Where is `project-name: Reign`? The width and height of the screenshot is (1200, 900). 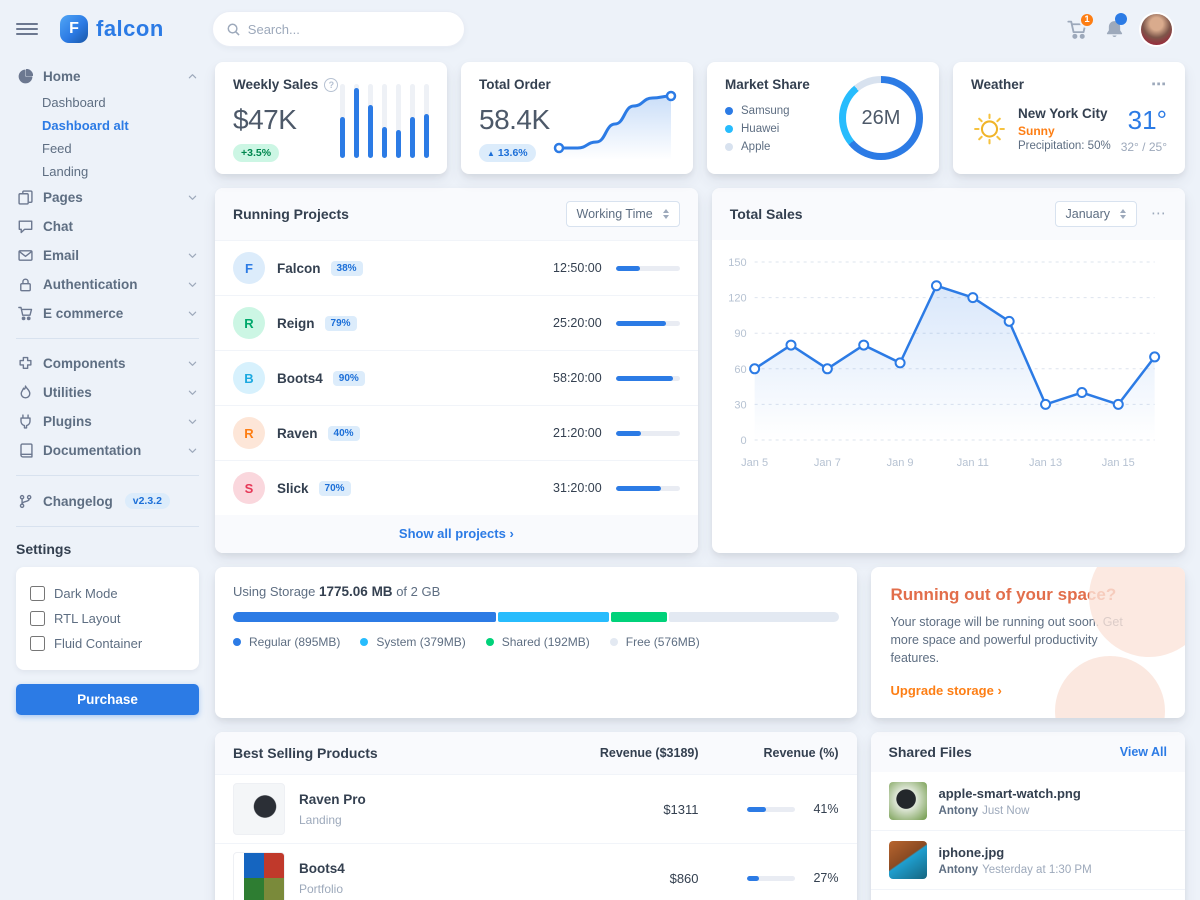 project-name: Reign is located at coordinates (296, 323).